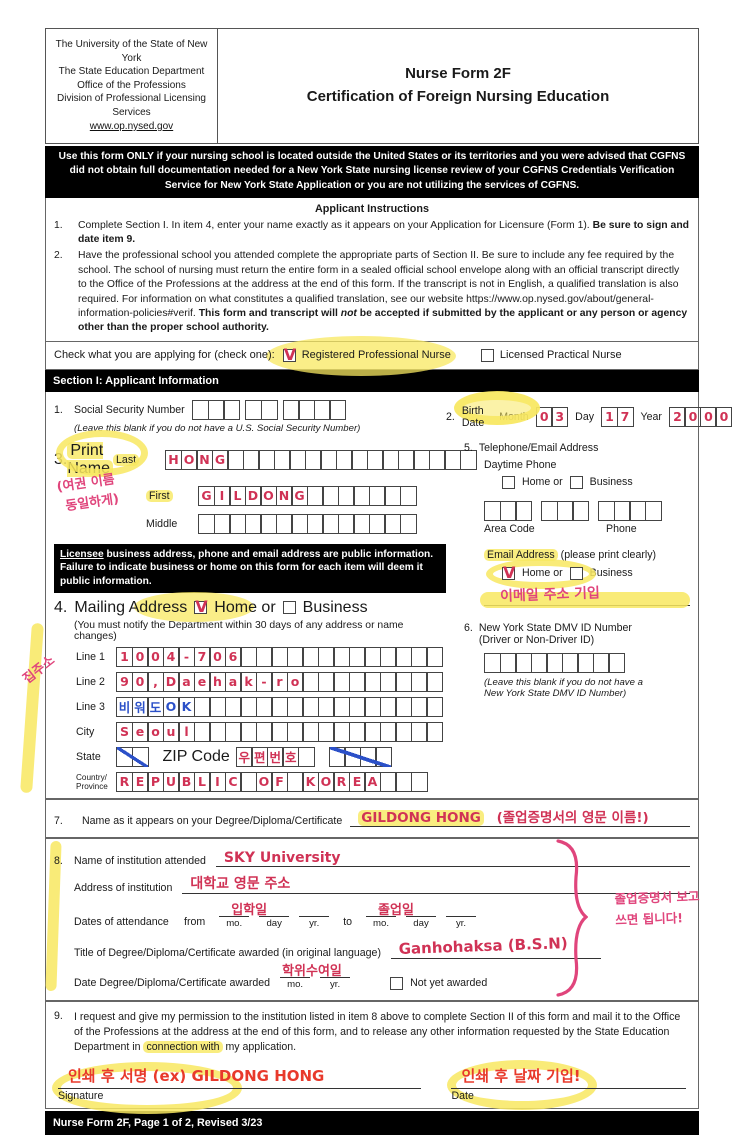 This screenshot has width=743, height=1135. I want to click on zip-extra-boxes, so click(360, 756).